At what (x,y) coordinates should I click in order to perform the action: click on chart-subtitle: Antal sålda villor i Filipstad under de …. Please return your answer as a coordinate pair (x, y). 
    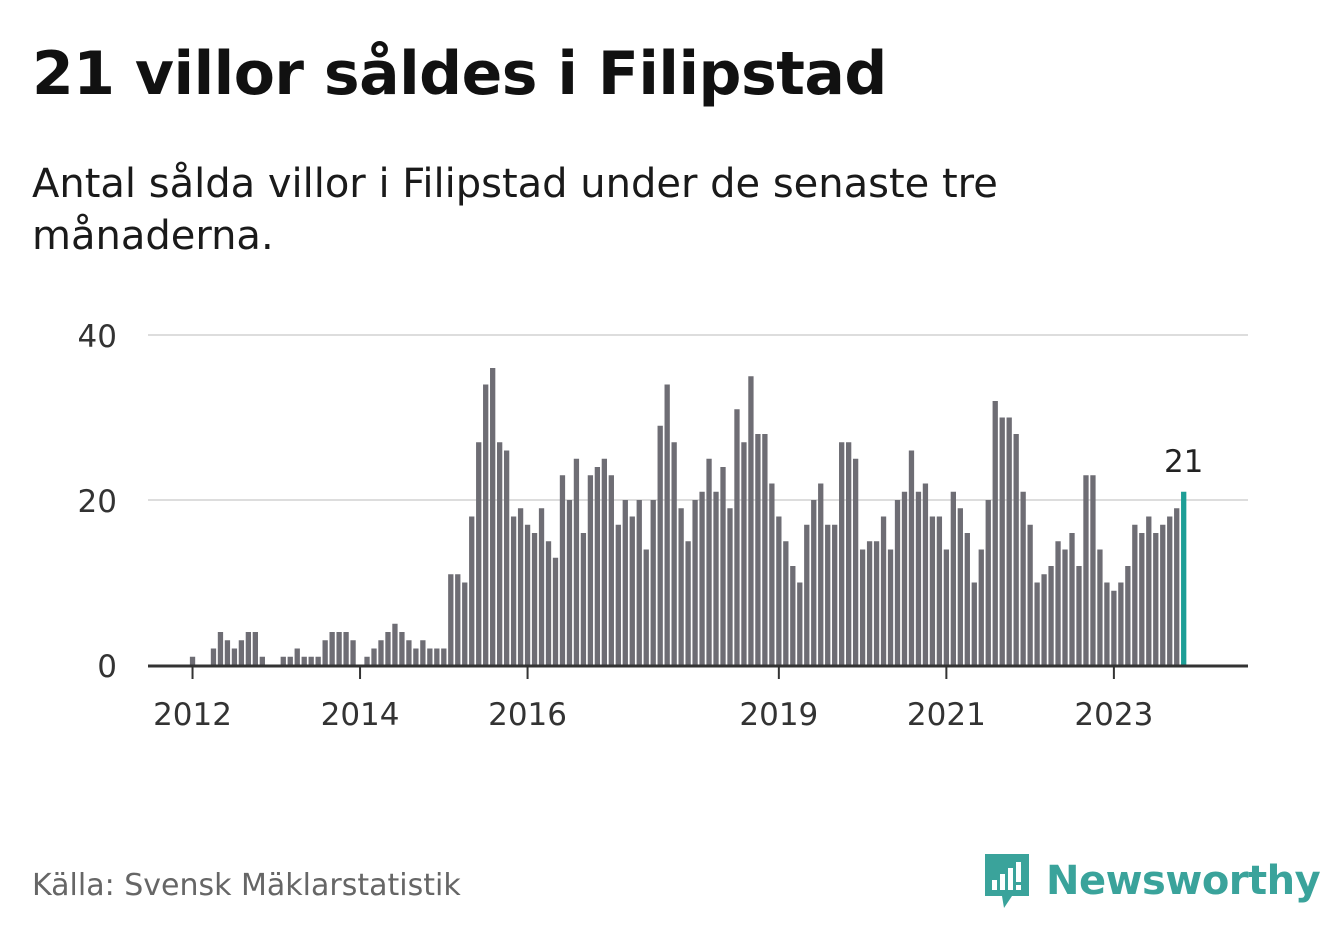
    Looking at the image, I should click on (515, 210).